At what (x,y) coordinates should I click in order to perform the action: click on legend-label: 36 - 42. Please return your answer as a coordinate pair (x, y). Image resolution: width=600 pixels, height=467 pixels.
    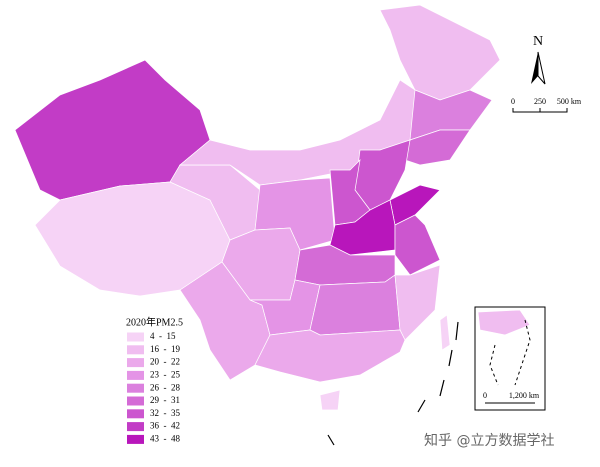
    Looking at the image, I should click on (165, 426).